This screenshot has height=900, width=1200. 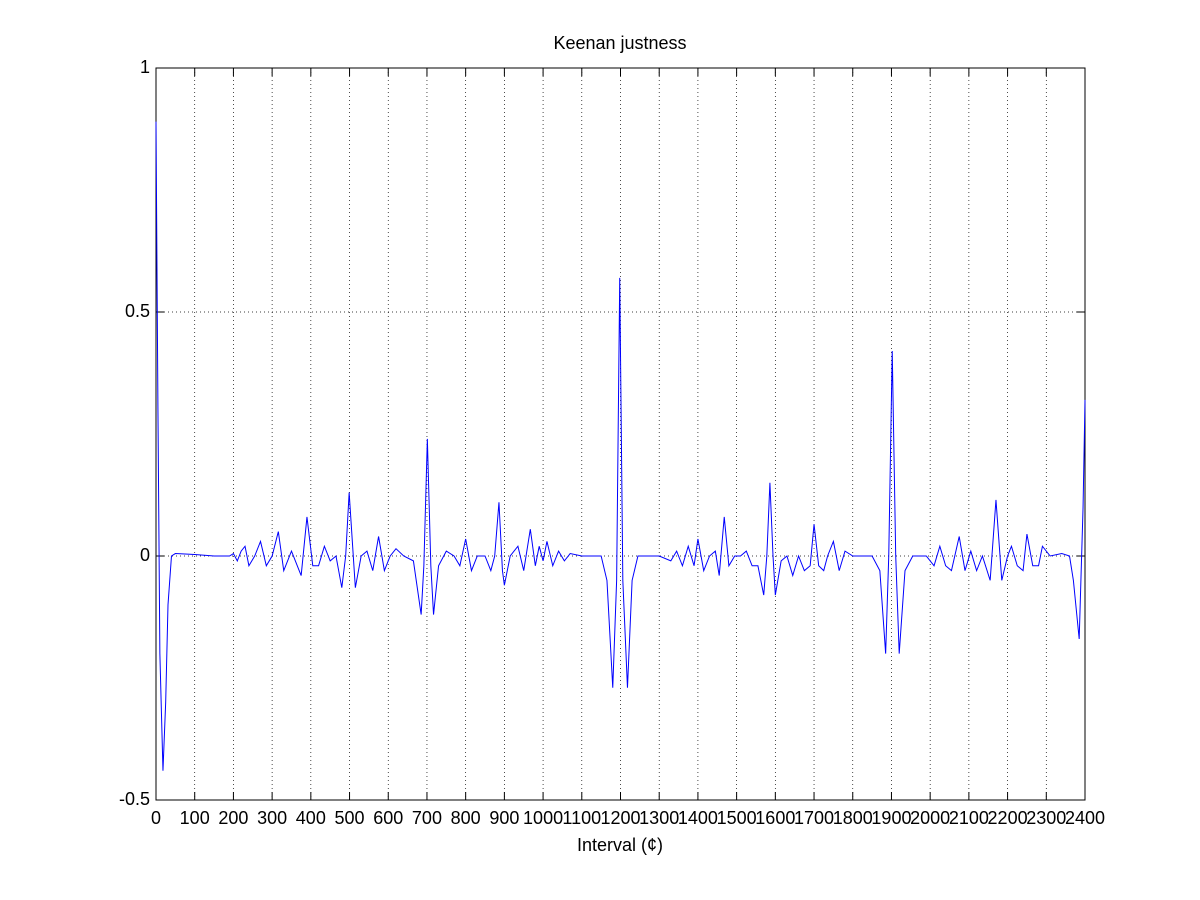 What do you see at coordinates (1046, 818) in the screenshot?
I see `x-tick-label: 2300` at bounding box center [1046, 818].